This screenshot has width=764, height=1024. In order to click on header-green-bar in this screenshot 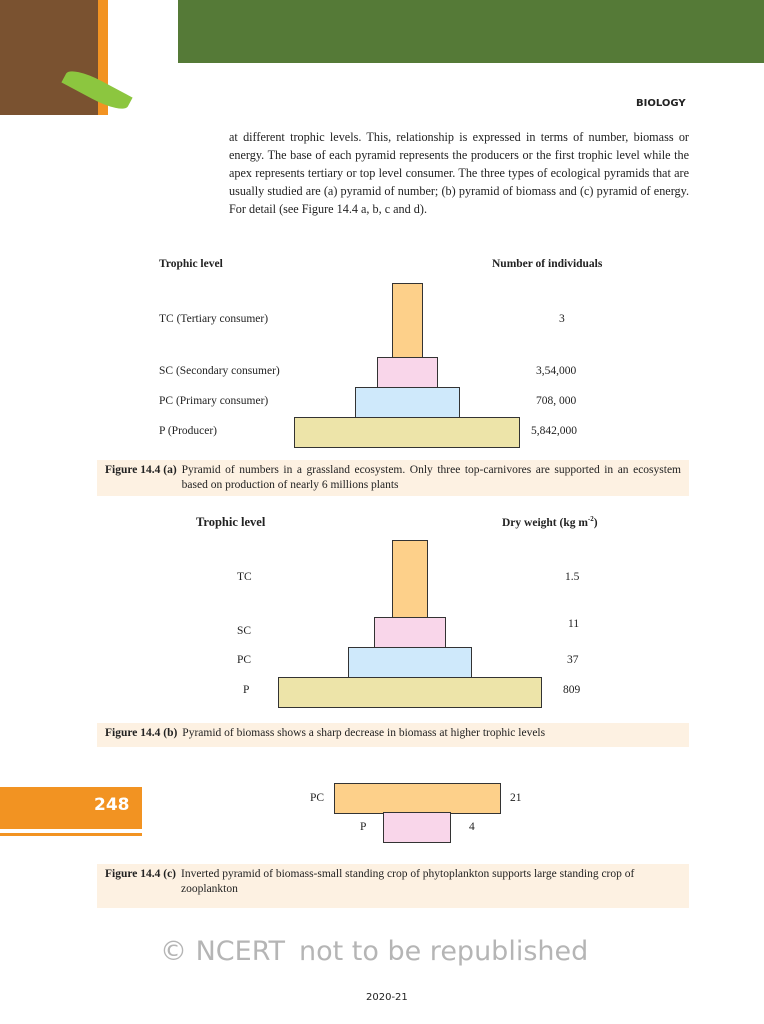, I will do `click(471, 31)`.